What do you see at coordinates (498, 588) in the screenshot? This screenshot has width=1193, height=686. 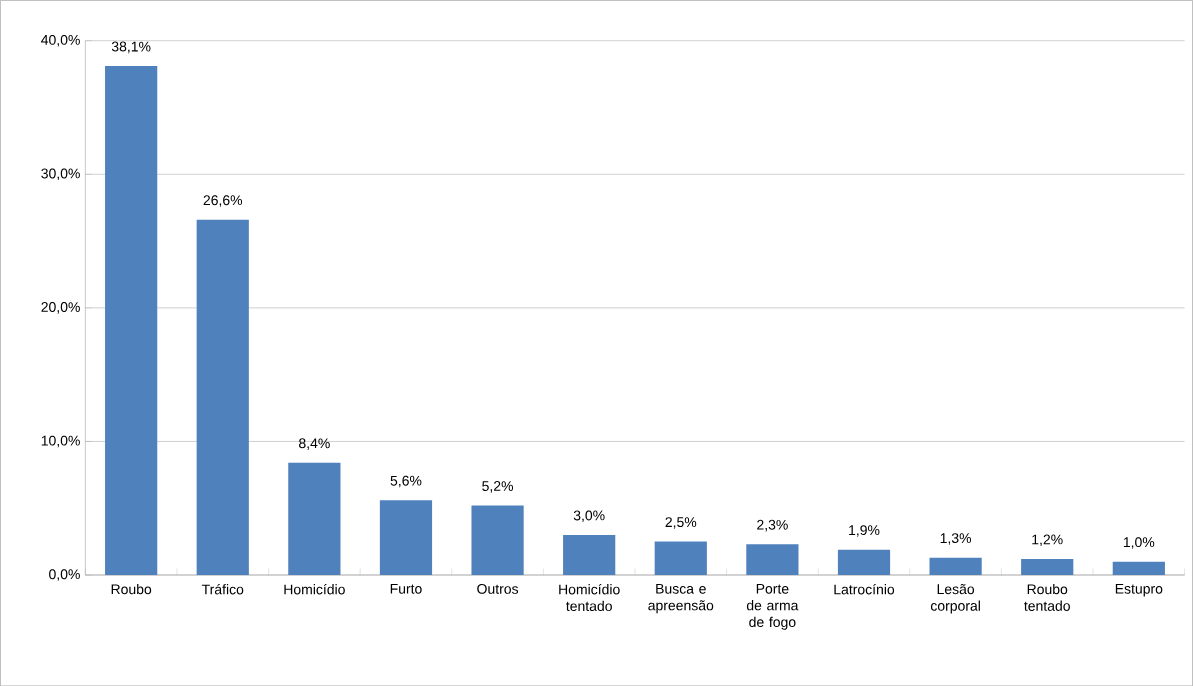 I see `x-tick-label: Outros` at bounding box center [498, 588].